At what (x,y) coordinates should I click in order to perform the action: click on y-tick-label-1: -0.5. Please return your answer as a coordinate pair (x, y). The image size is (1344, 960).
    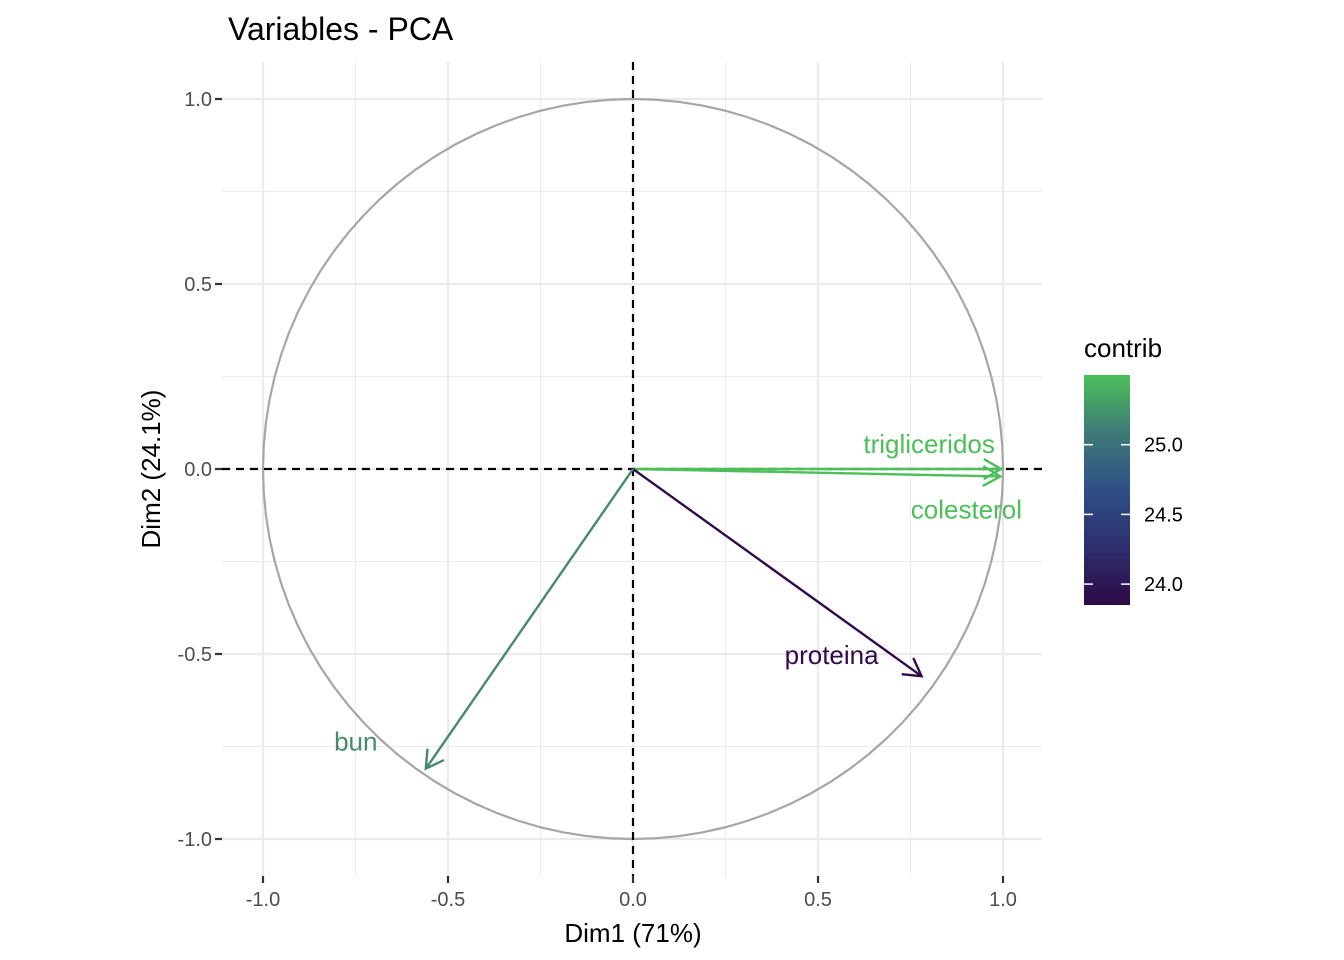
    Looking at the image, I should click on (195, 655).